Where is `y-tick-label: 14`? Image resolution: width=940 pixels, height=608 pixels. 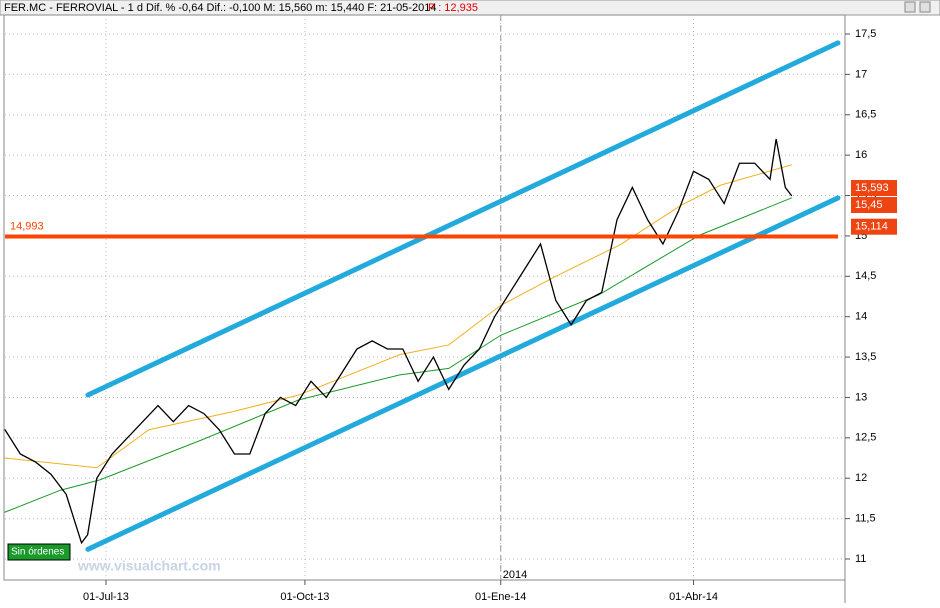
y-tick-label: 14 is located at coordinates (861, 317).